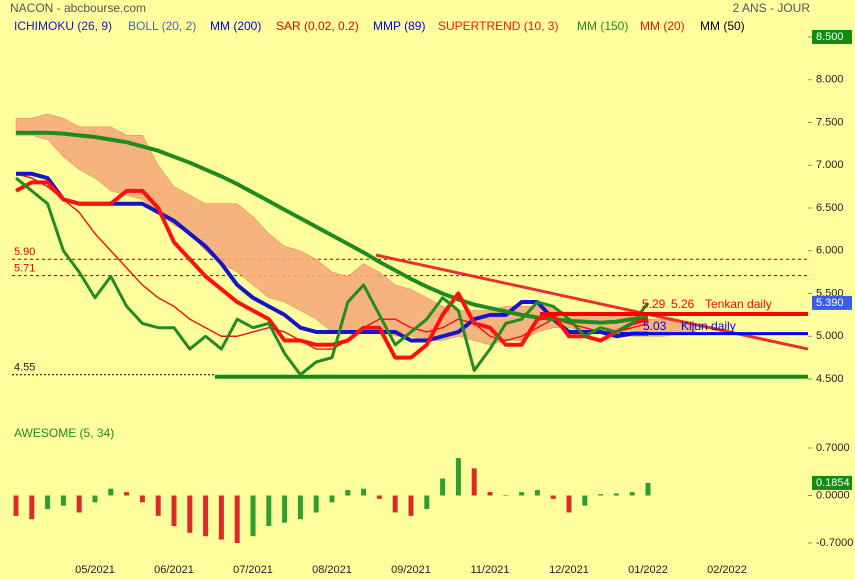  What do you see at coordinates (683, 304) in the screenshot?
I see `tenkan-value: 5.26` at bounding box center [683, 304].